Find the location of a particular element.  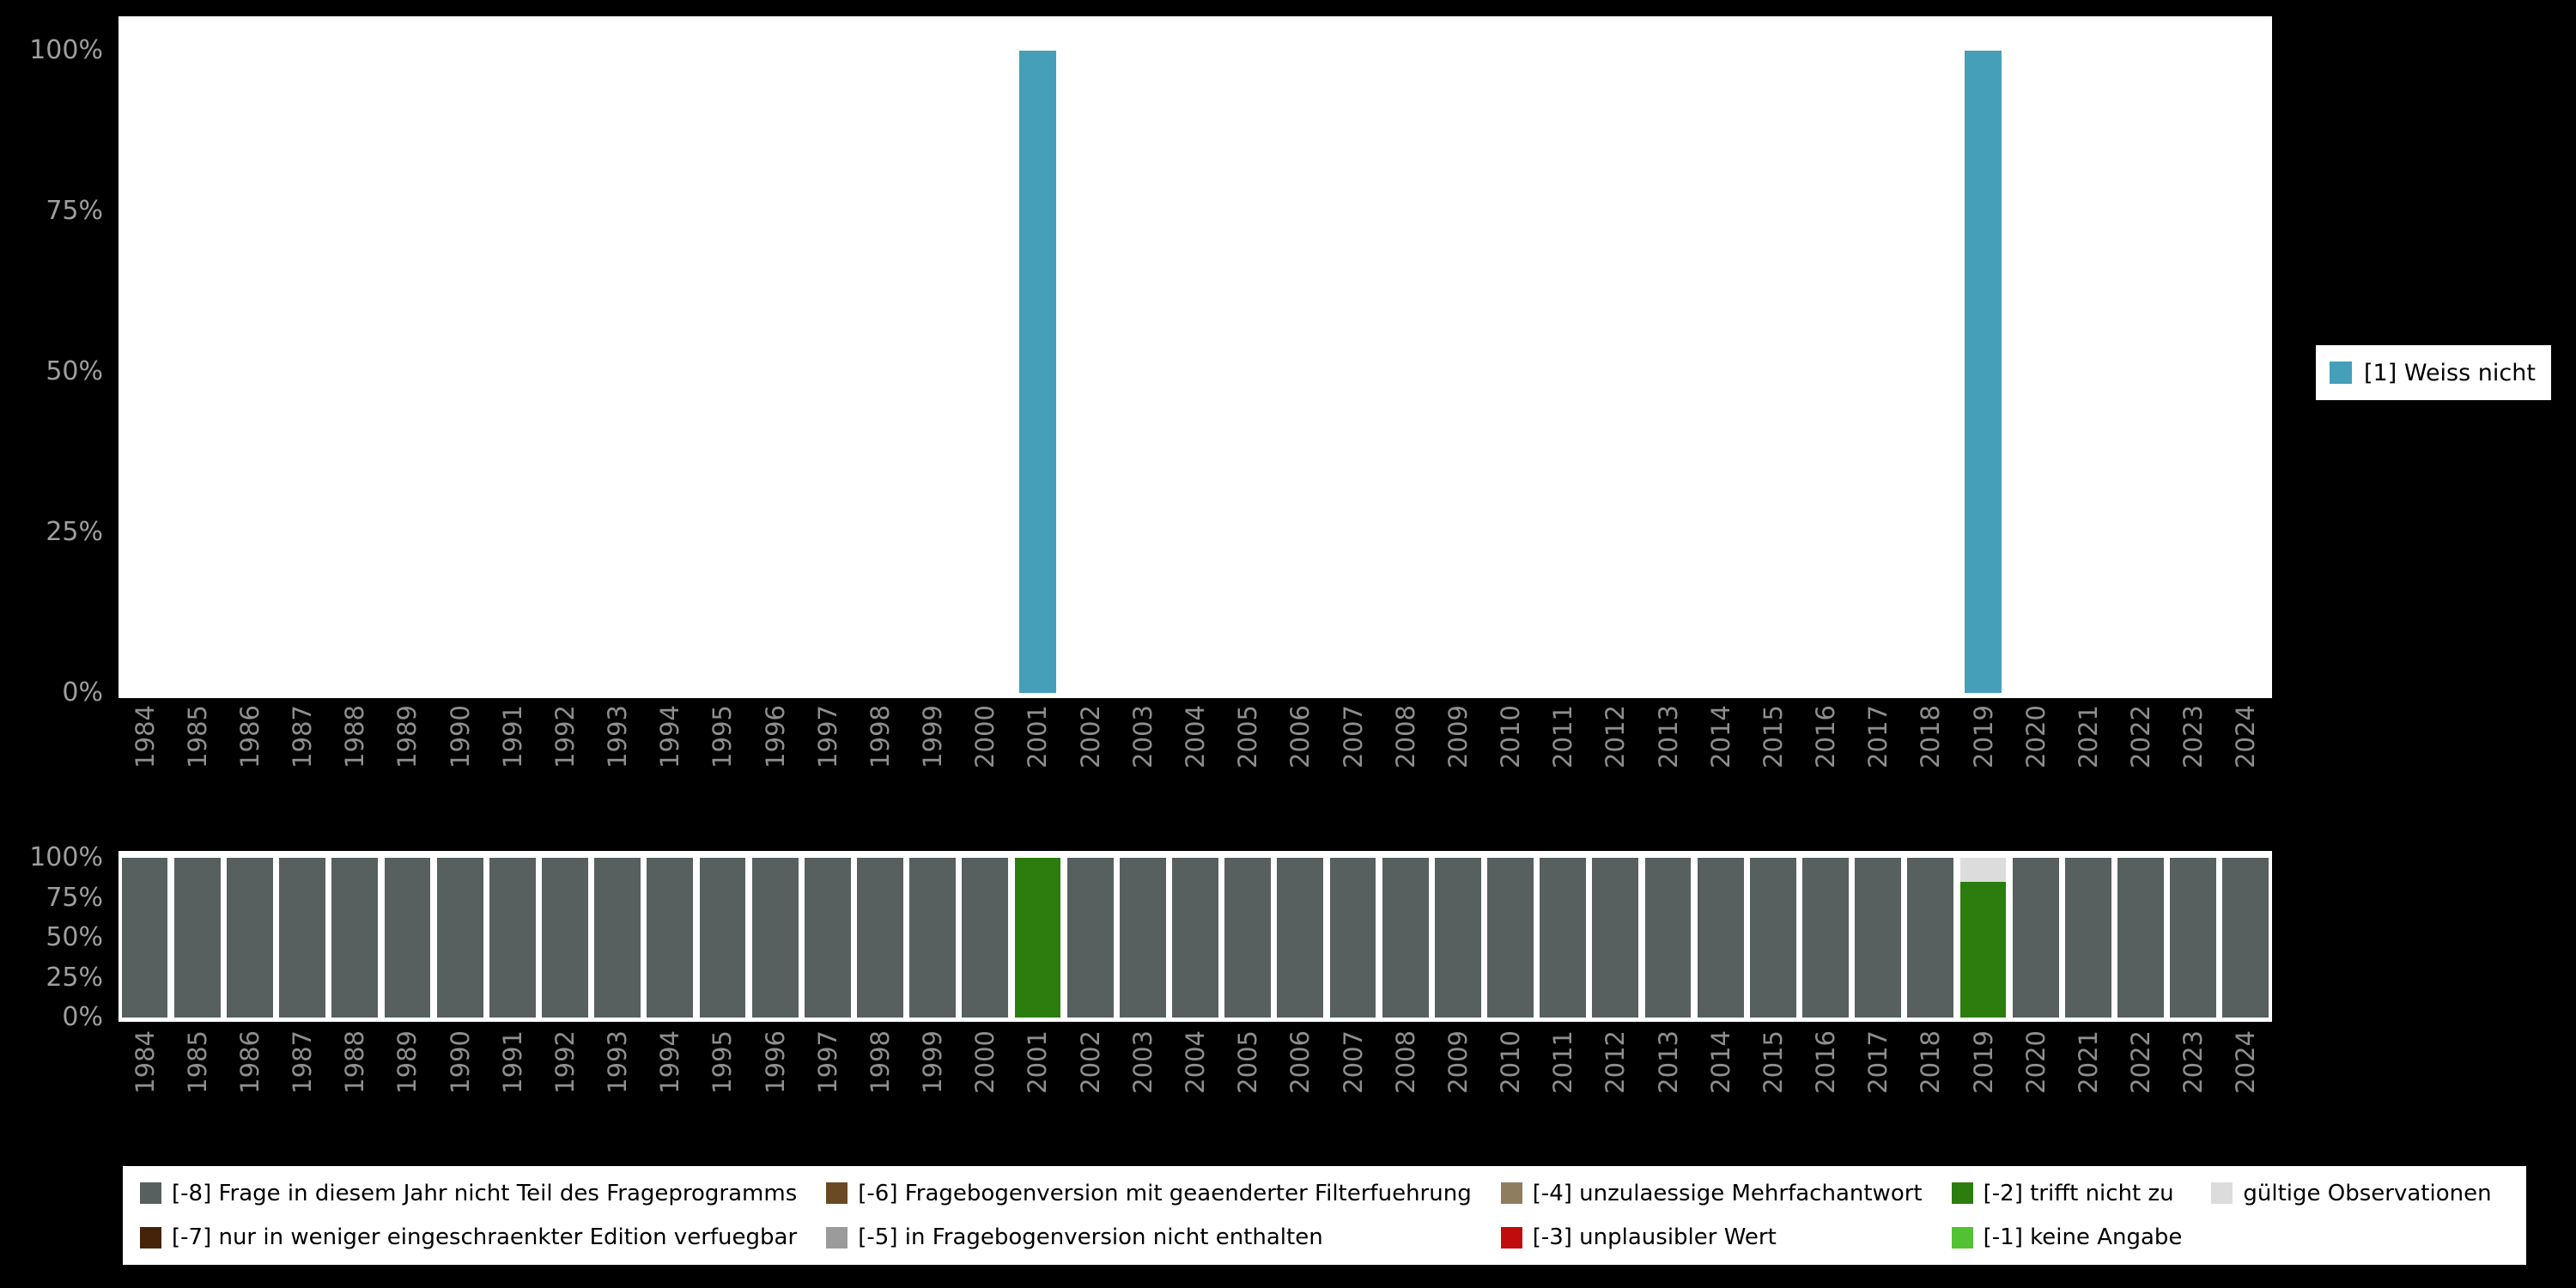

year-label-bottom-1986: 1986 is located at coordinates (249, 1062).